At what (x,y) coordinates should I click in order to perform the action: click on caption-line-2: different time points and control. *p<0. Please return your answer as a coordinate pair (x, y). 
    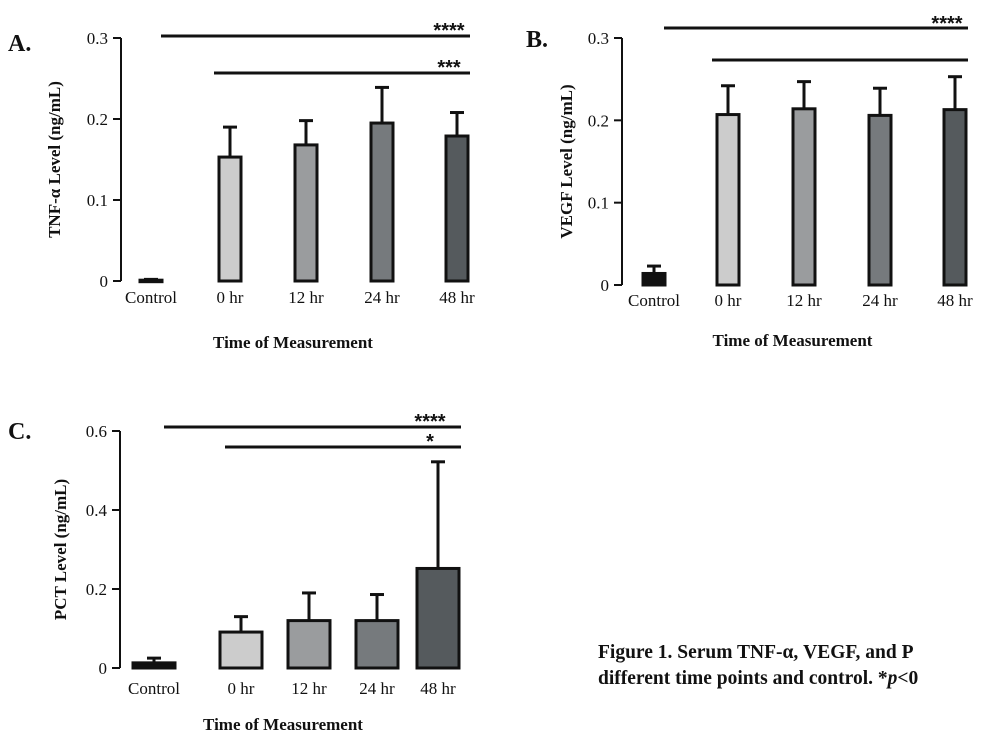
    Looking at the image, I should click on (791, 679).